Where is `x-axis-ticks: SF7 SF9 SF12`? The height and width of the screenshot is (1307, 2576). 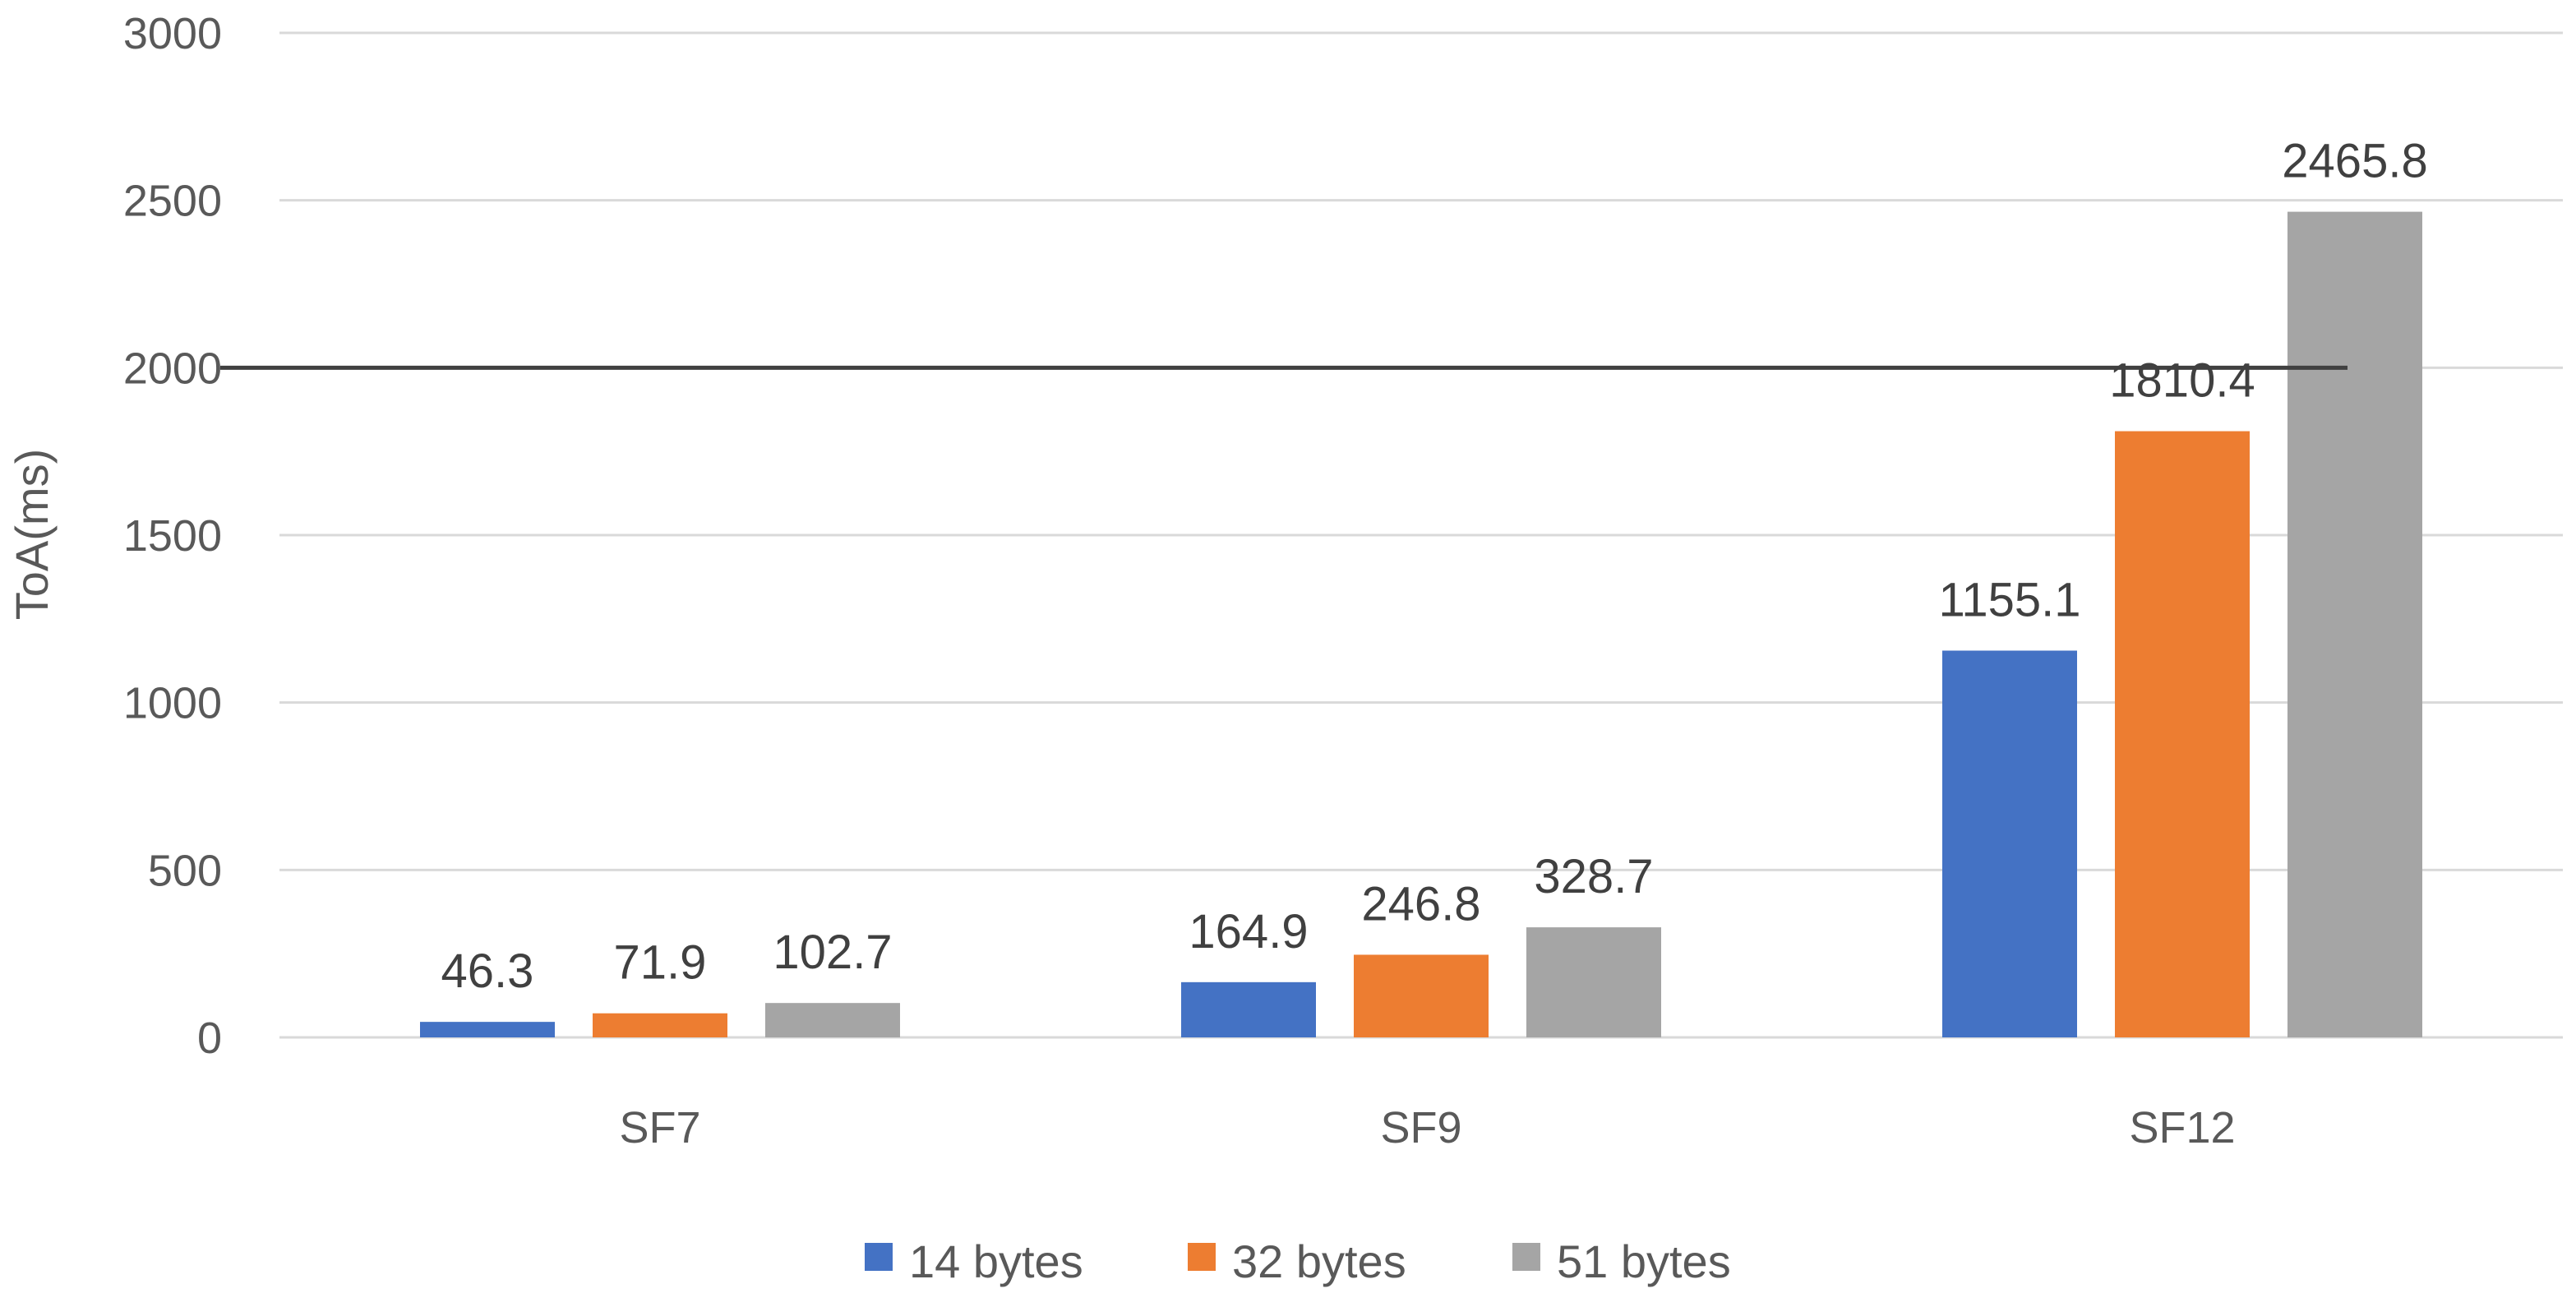 x-axis-ticks: SF7 SF9 SF12 is located at coordinates (1427, 1127).